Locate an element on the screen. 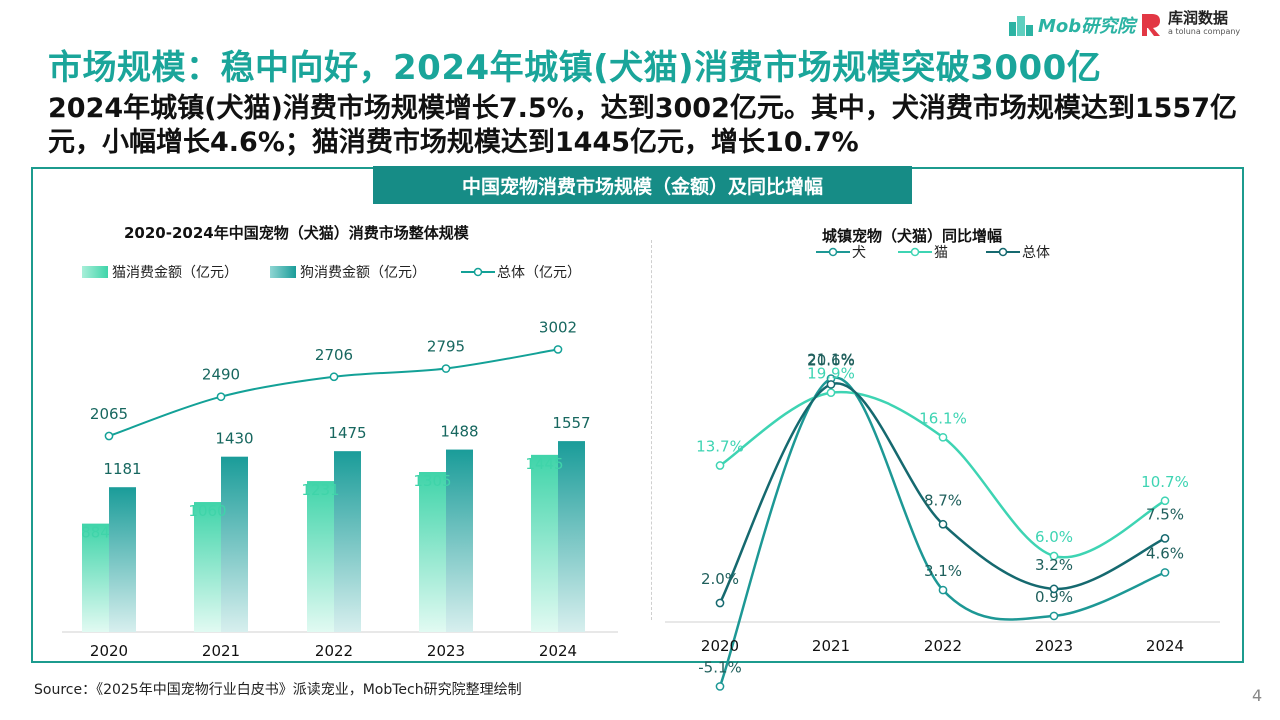  cat-value-label-2022: 1231 is located at coordinates (320, 490).